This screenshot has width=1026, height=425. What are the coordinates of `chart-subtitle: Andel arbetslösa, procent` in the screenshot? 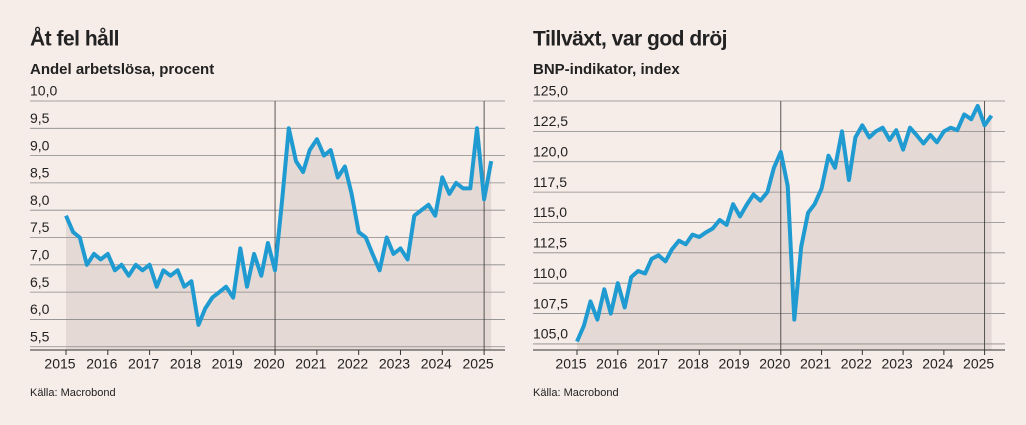 It's located at (122, 69).